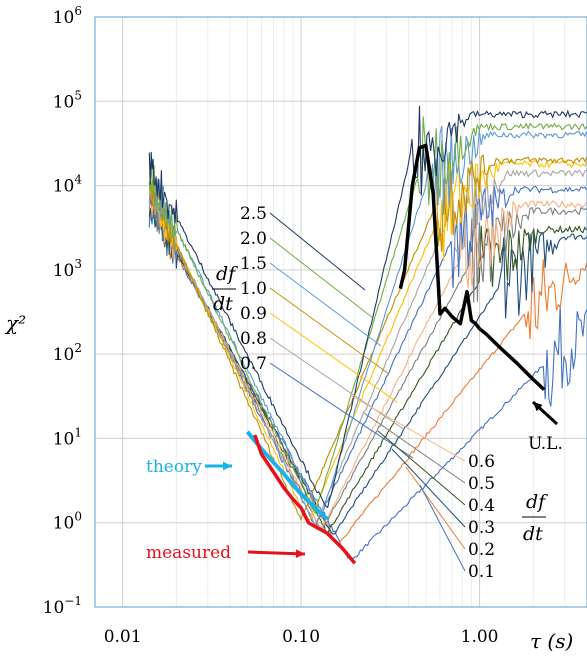  What do you see at coordinates (67, 100) in the screenshot?
I see `y-tick-label: 10⁵` at bounding box center [67, 100].